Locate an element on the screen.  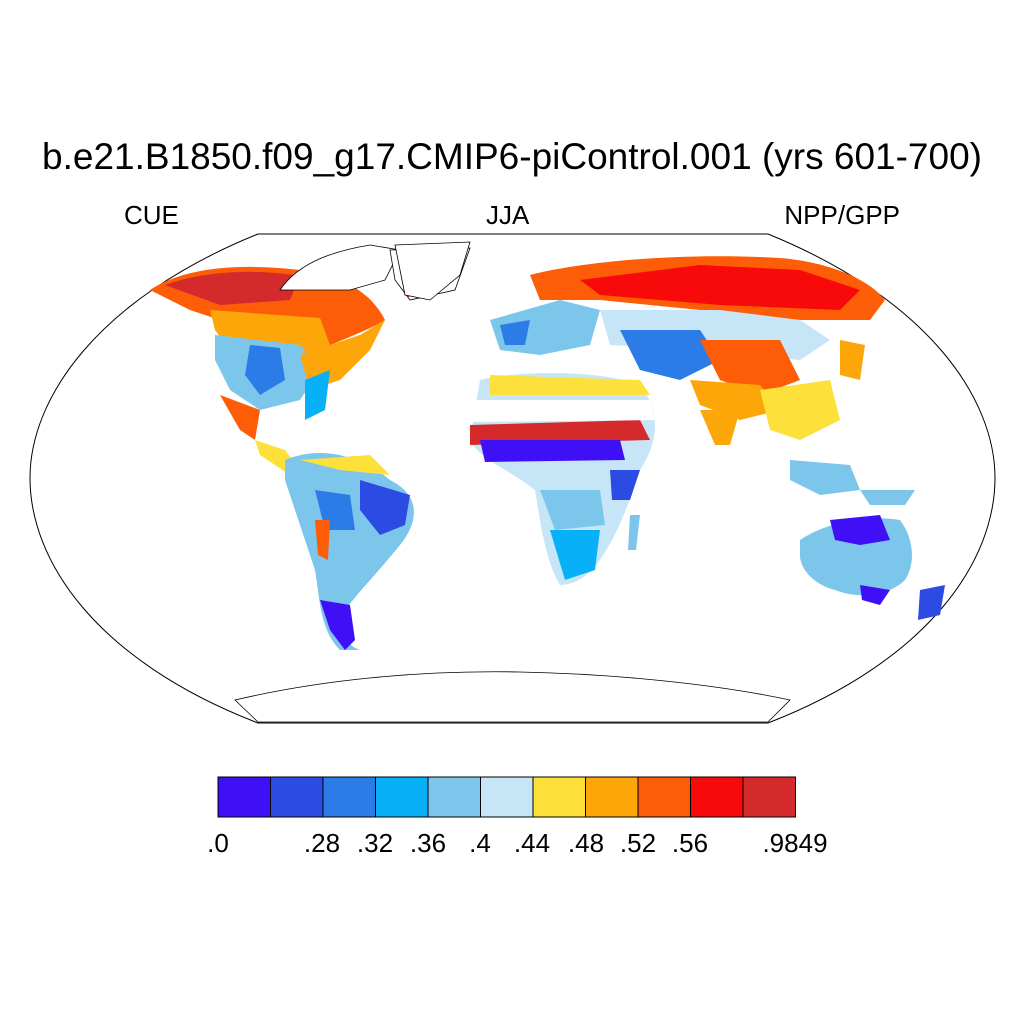
colorbar-tick-label: .36 is located at coordinates (428, 843).